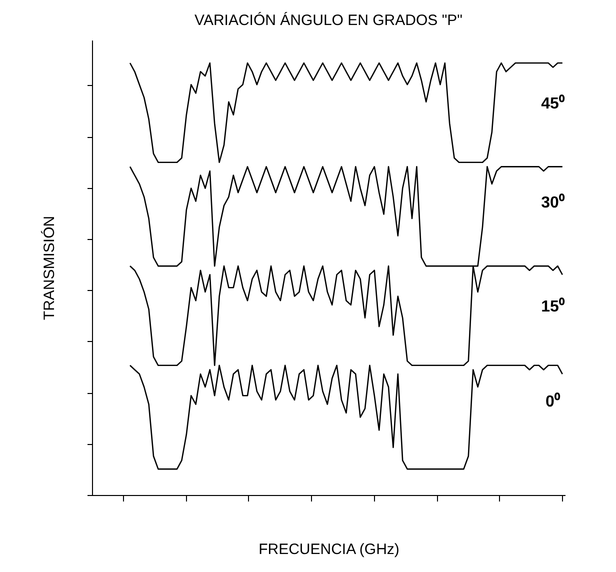 The width and height of the screenshot is (616, 572). Describe the element at coordinates (328, 20) in the screenshot. I see `chart-title: VARIACIÓN ÁNGULO EN GRADOS "P"` at that location.